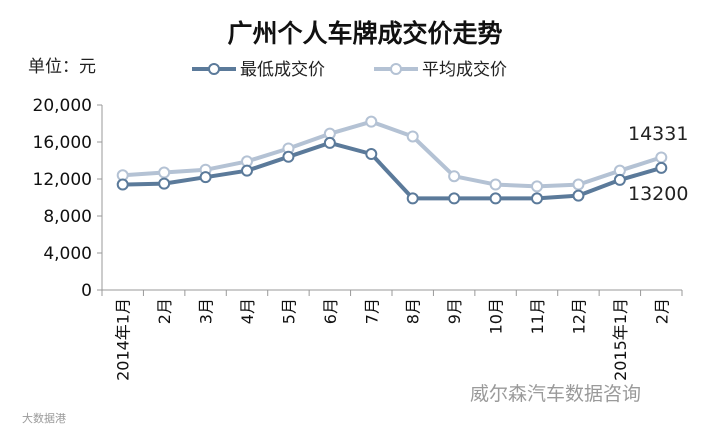  Describe the element at coordinates (349, 70) in the screenshot. I see `legend: 最低成交价 平均成交价` at that location.